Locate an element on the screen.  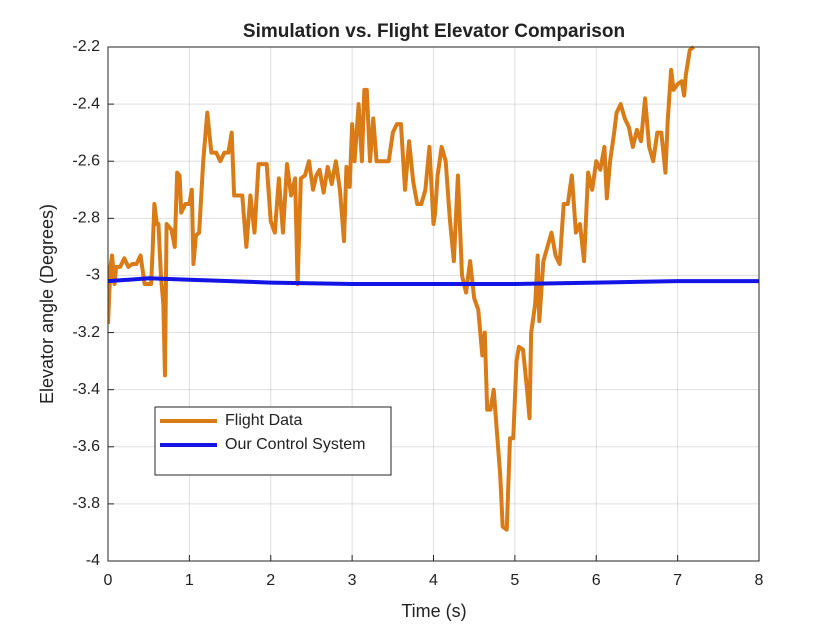
y-tick-label: -4 is located at coordinates (93, 560).